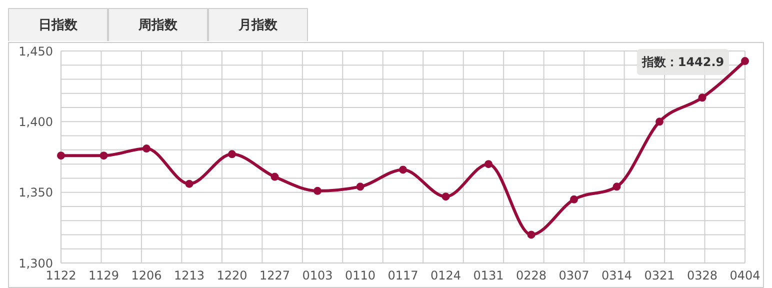 Image resolution: width=772 pixels, height=288 pixels. Describe the element at coordinates (189, 275) in the screenshot. I see `x-tick-label: 1213` at that location.